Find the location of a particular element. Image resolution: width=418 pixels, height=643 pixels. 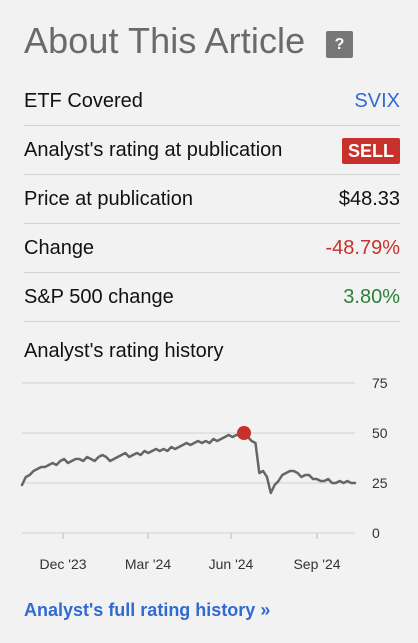

change-label: Change is located at coordinates (59, 248).